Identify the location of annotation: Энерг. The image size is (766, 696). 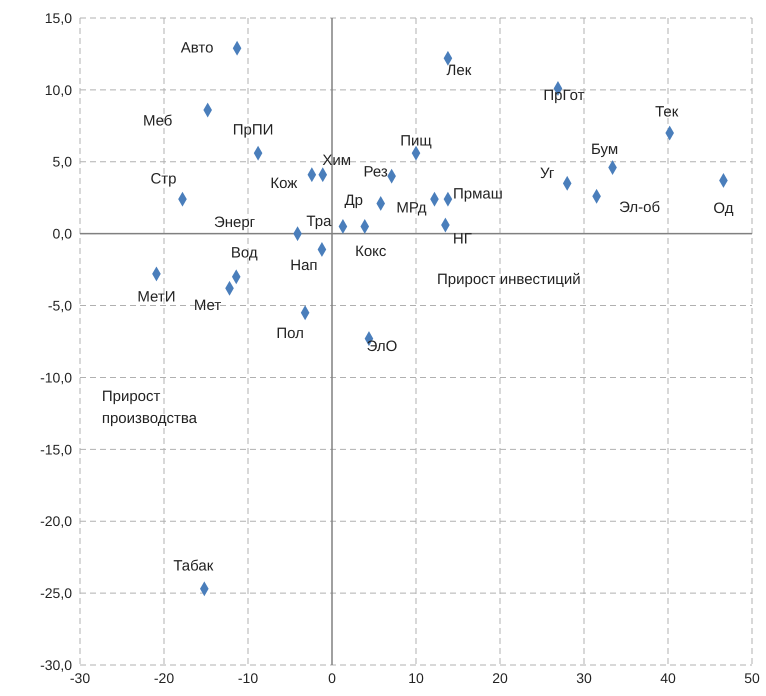
(235, 223).